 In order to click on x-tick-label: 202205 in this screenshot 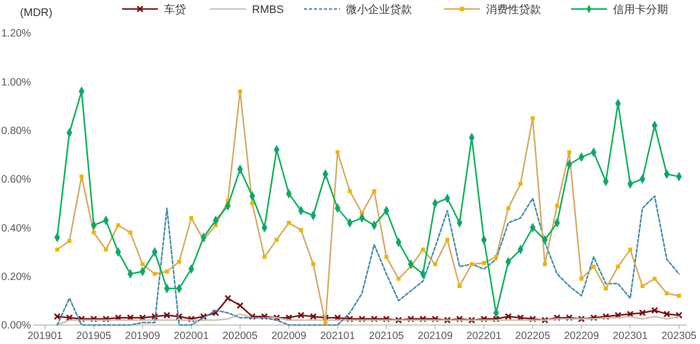, I will do `click(532, 336)`.